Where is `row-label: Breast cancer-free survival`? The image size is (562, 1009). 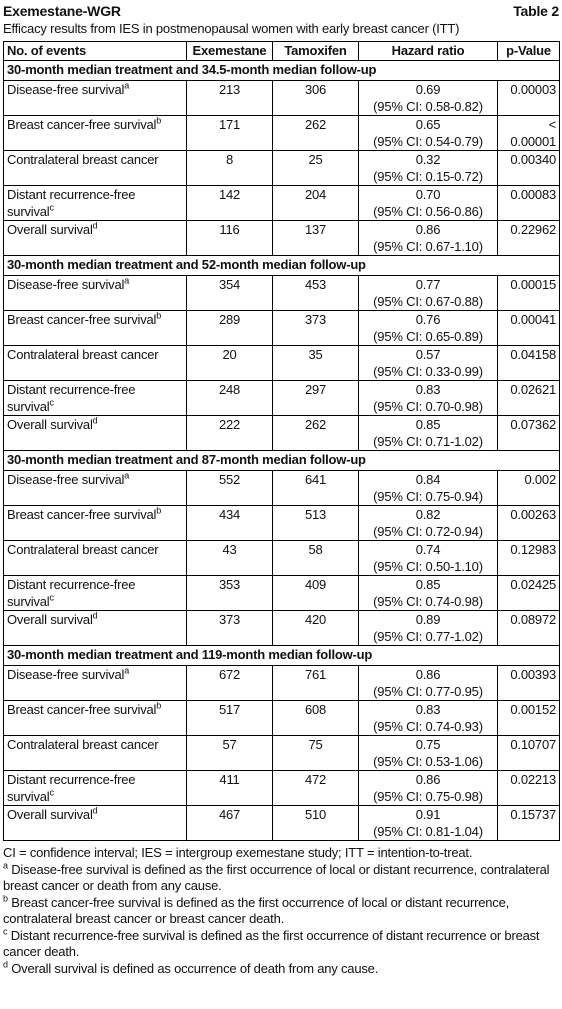
row-label: Breast cancer-free survival is located at coordinates (82, 124).